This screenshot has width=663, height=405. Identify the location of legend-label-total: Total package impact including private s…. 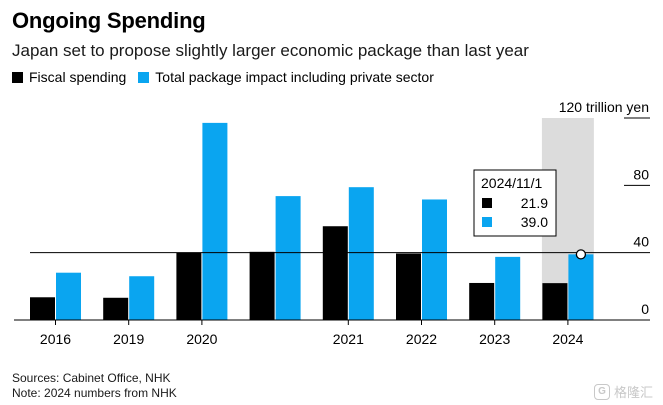
(294, 77).